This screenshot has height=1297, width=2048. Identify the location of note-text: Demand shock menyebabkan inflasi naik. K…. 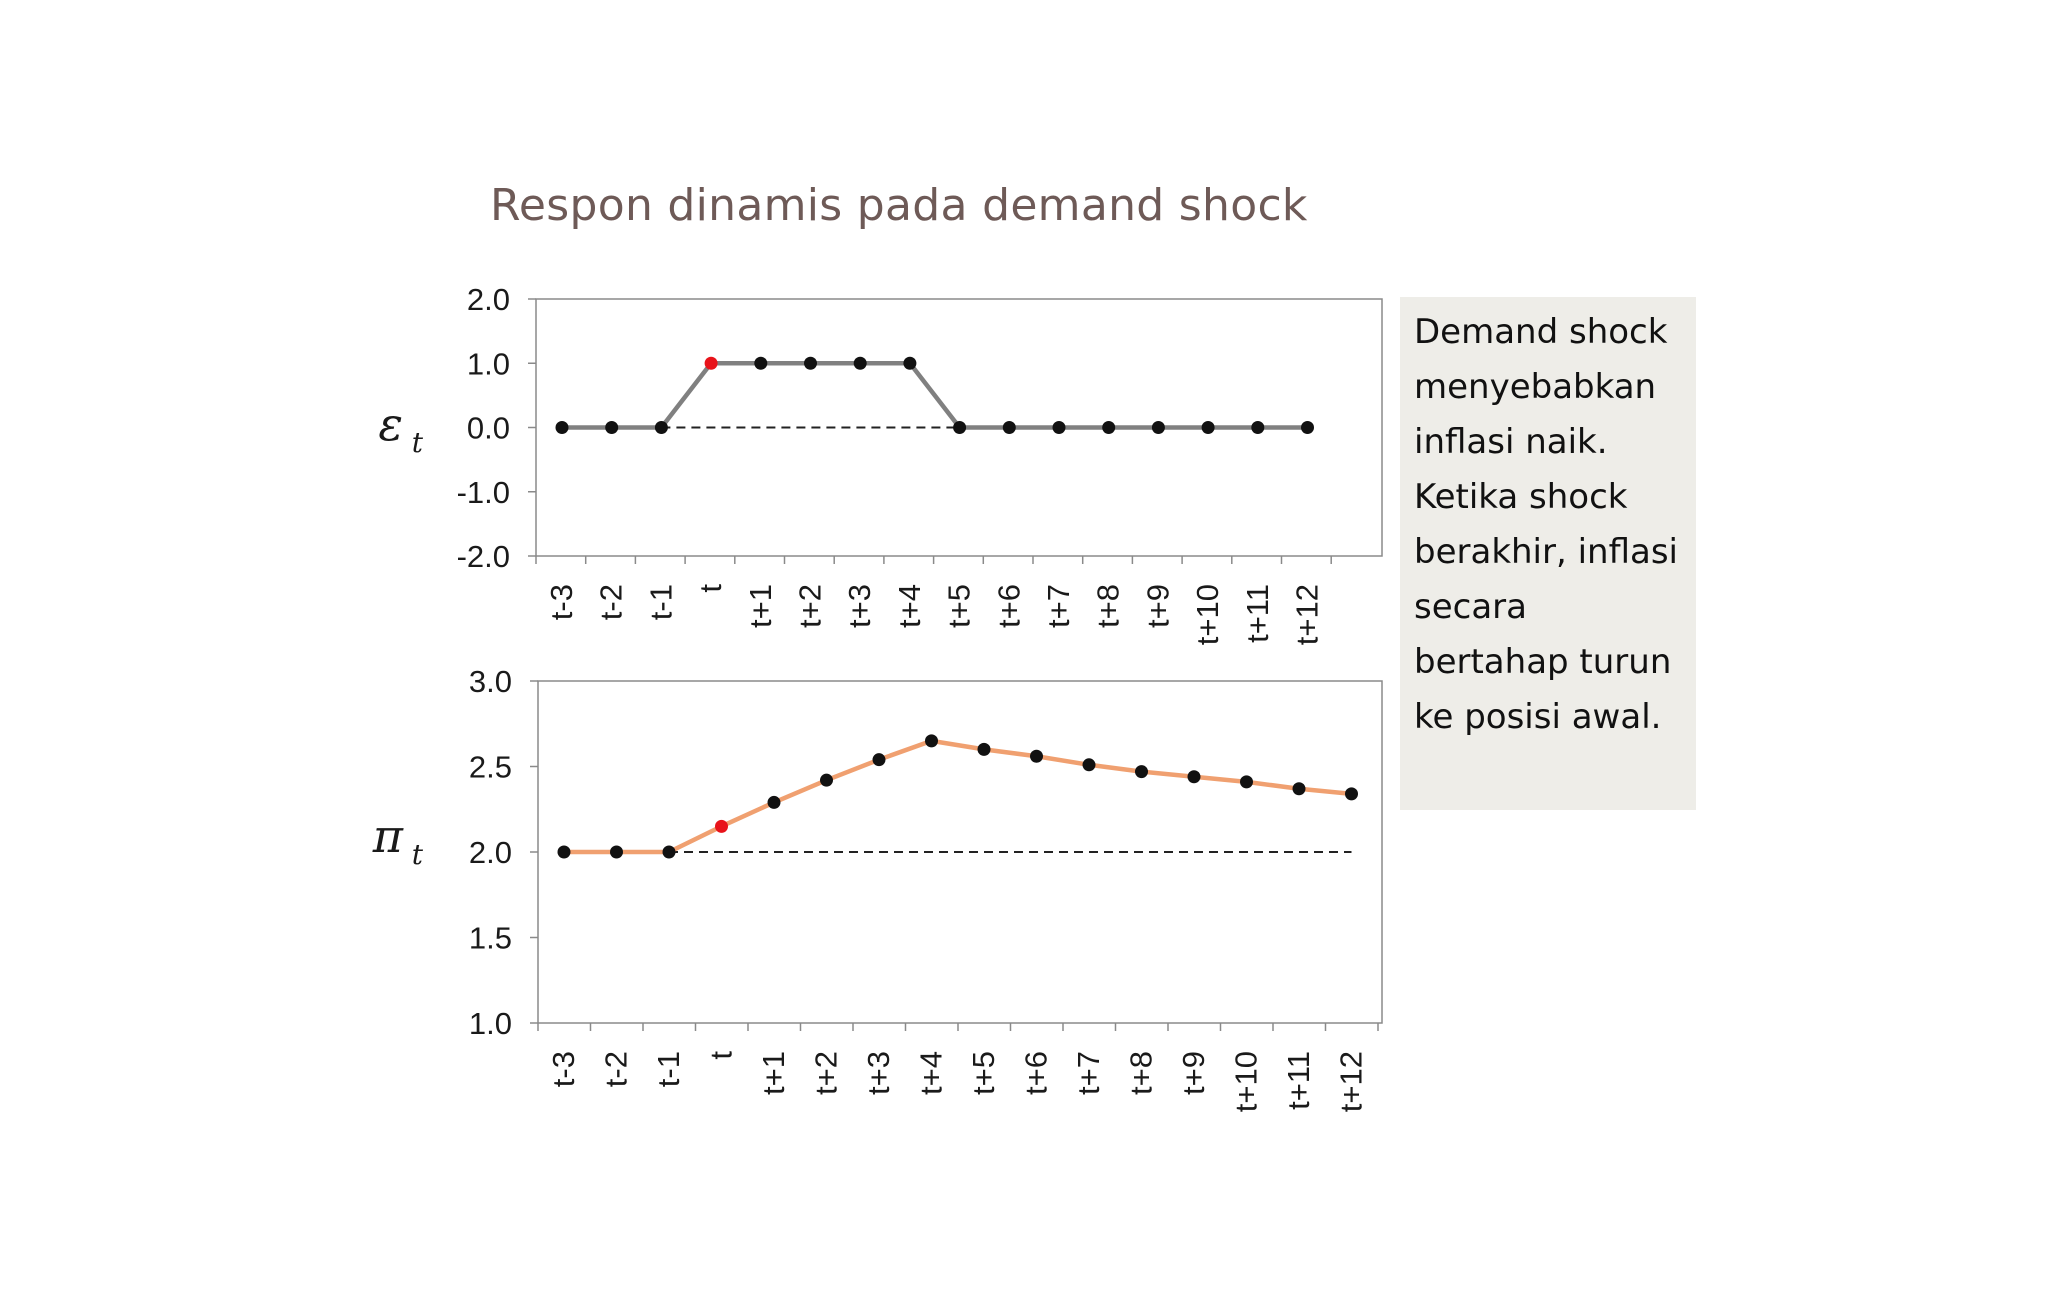
(1546, 524).